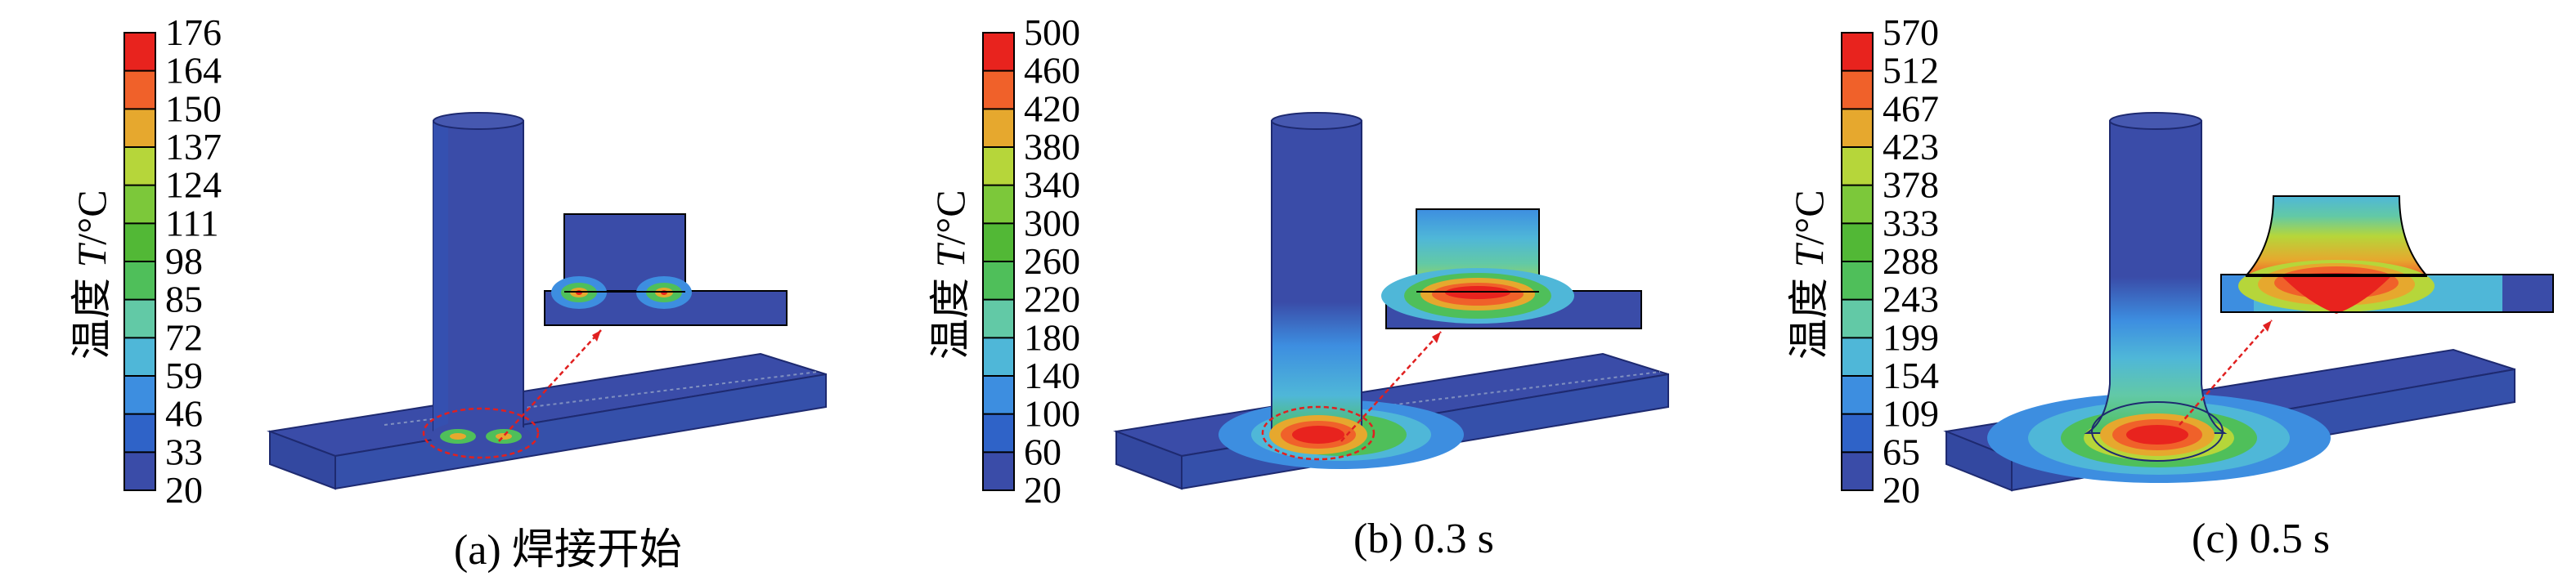  What do you see at coordinates (1052, 32) in the screenshot?
I see `colorbar-tick-label: 500` at bounding box center [1052, 32].